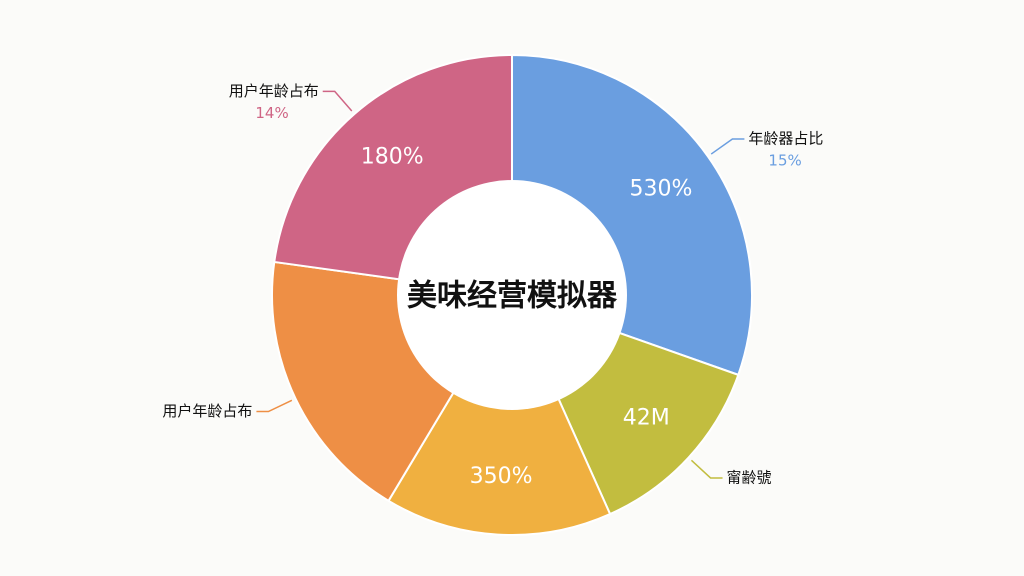 This screenshot has height=576, width=1024. I want to click on category-sublabel: 14%, so click(271, 113).